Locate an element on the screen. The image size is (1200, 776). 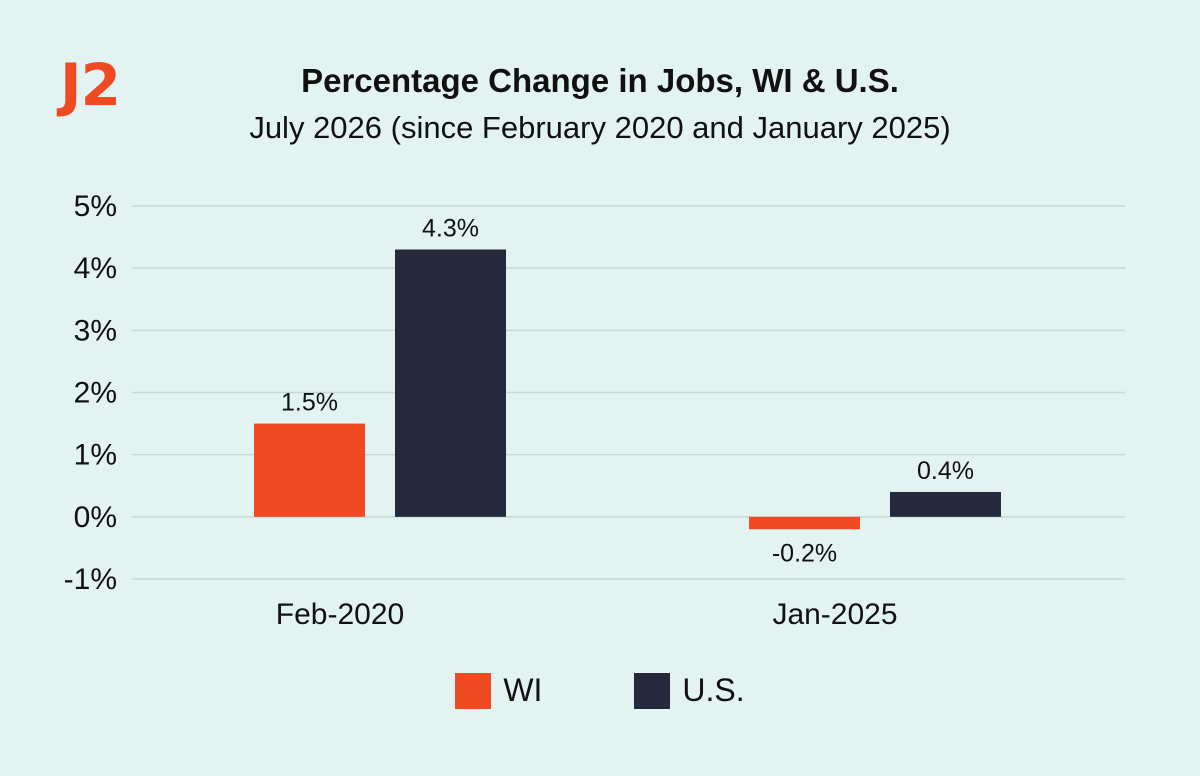
x-tick-label: Jan-2025 is located at coordinates (834, 614).